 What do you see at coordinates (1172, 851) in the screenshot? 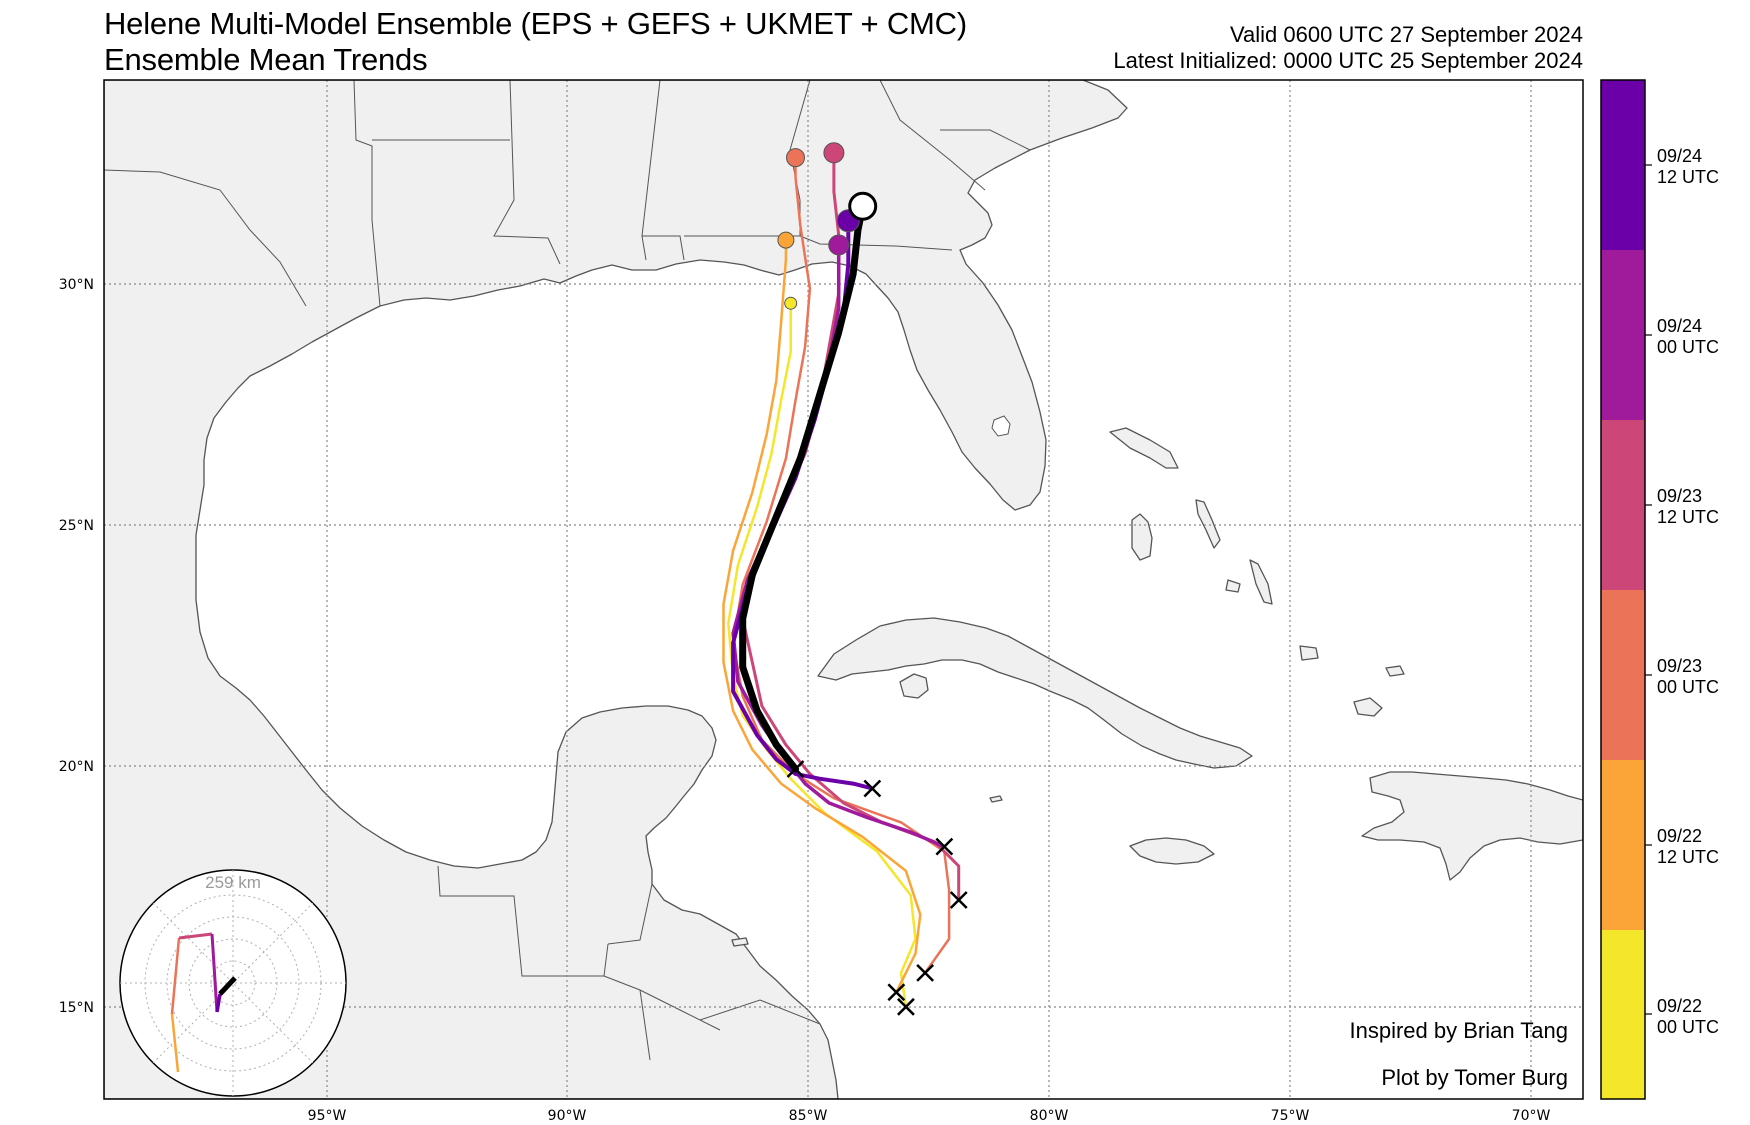
I see `jamaica-land` at bounding box center [1172, 851].